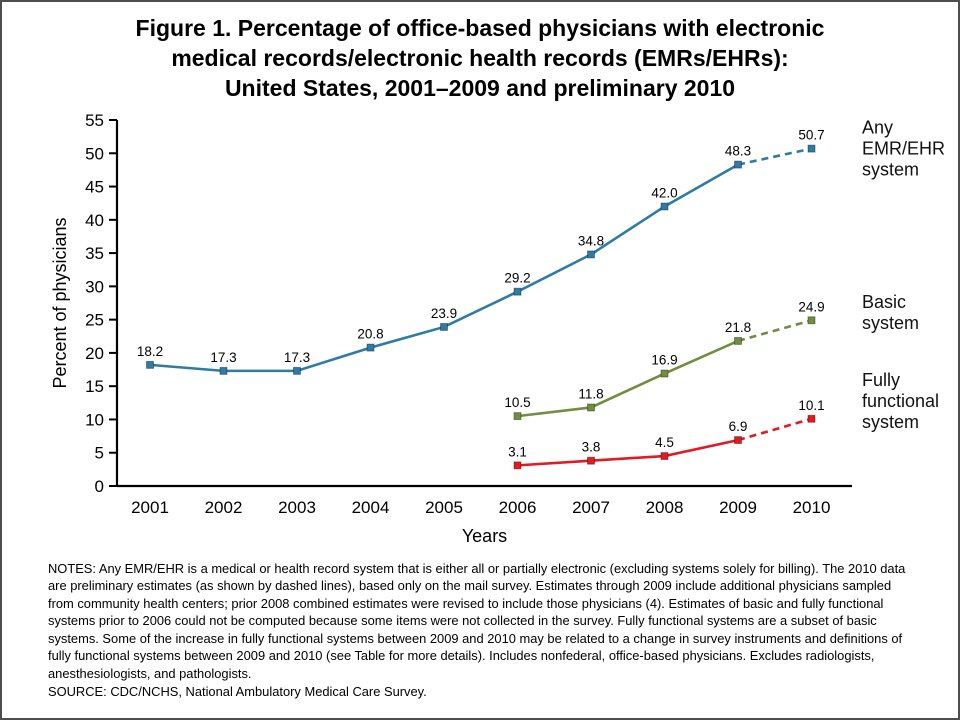 The width and height of the screenshot is (960, 720). I want to click on y-tick-label: 5, so click(99, 452).